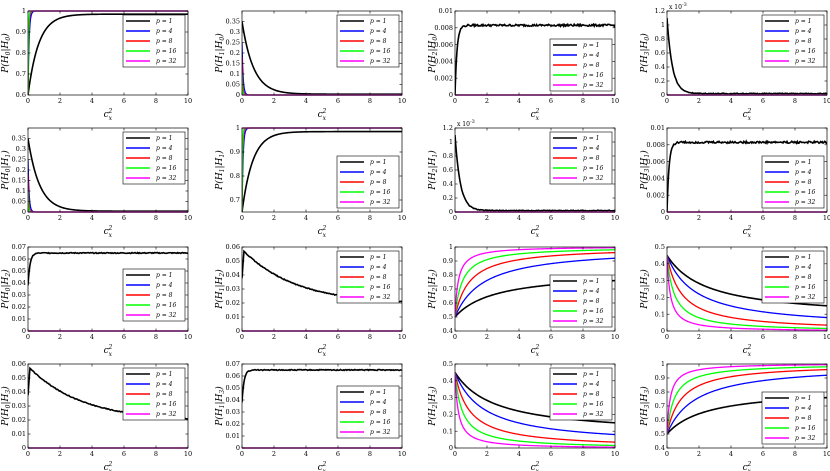  What do you see at coordinates (448, 364) in the screenshot?
I see `y-tick-label: 0.5` at bounding box center [448, 364].